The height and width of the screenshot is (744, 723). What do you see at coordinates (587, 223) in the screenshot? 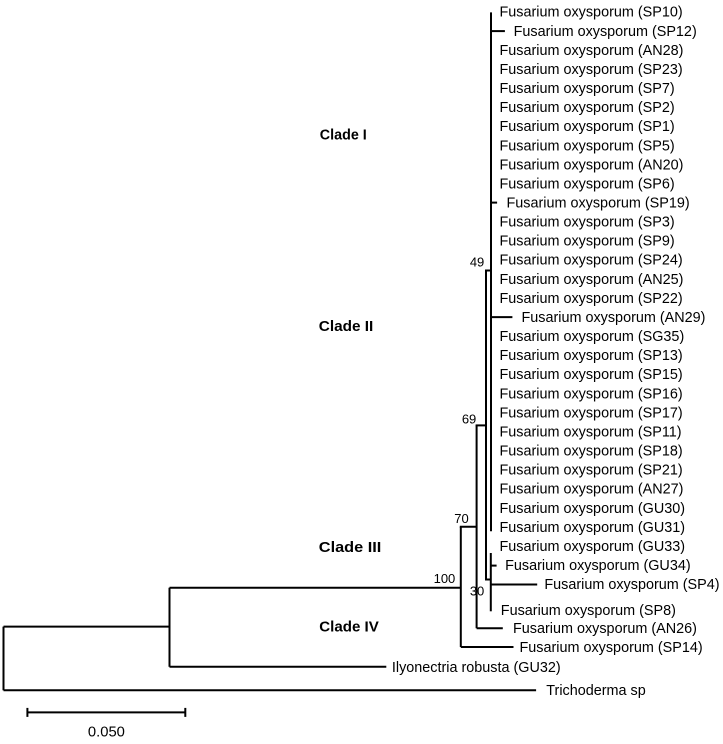
I see `svg-text: Fusarium oxysporum (SP3)` at bounding box center [587, 223].